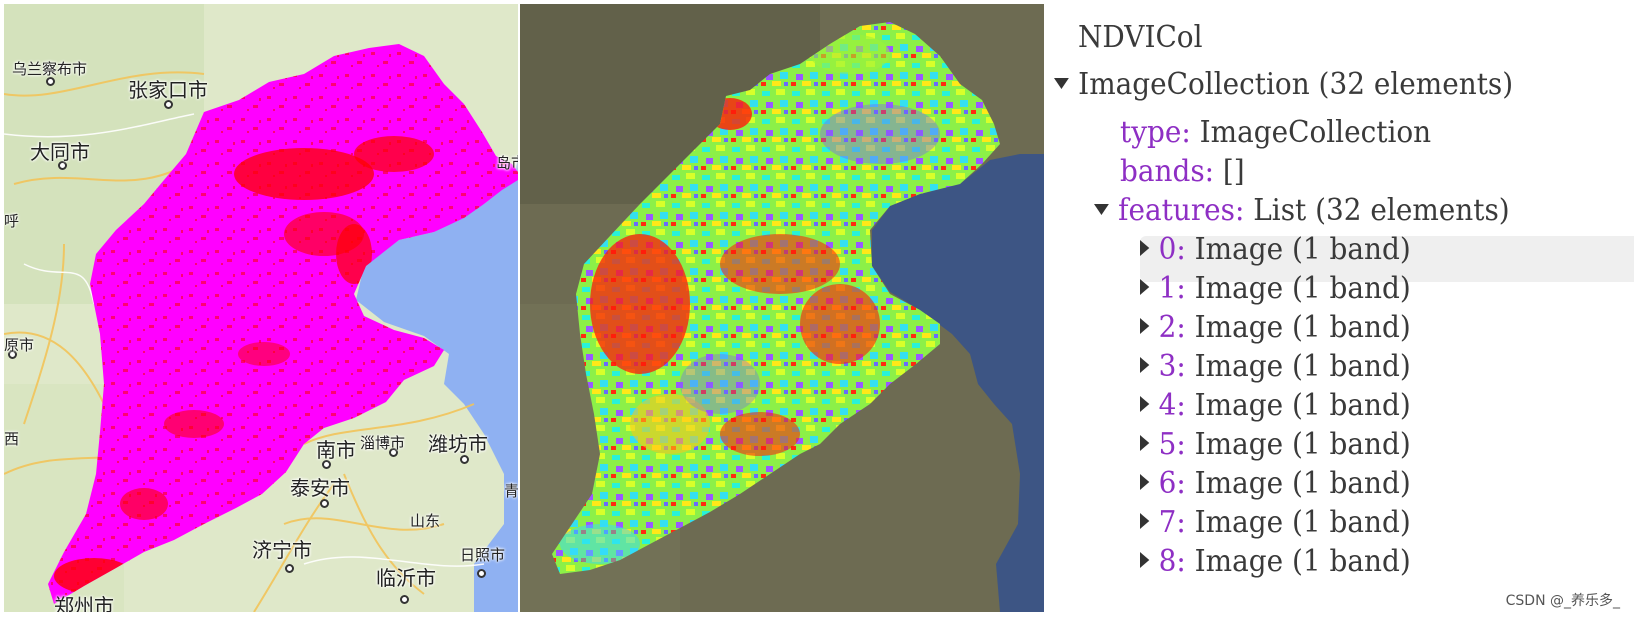  Describe the element at coordinates (1276, 132) in the screenshot. I see `tree-prop-type: type: ImageCollection` at that location.